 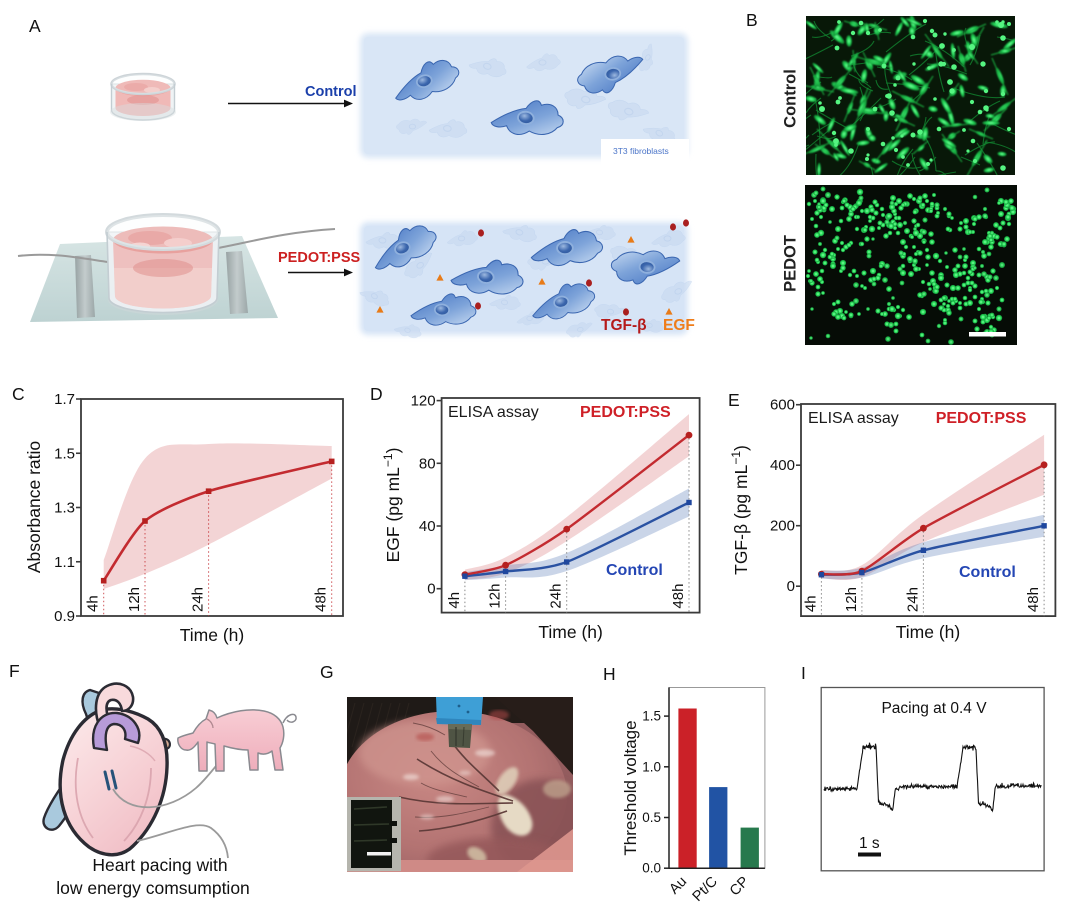 What do you see at coordinates (678, 886) in the screenshot?
I see `svg-text: Au` at bounding box center [678, 886].